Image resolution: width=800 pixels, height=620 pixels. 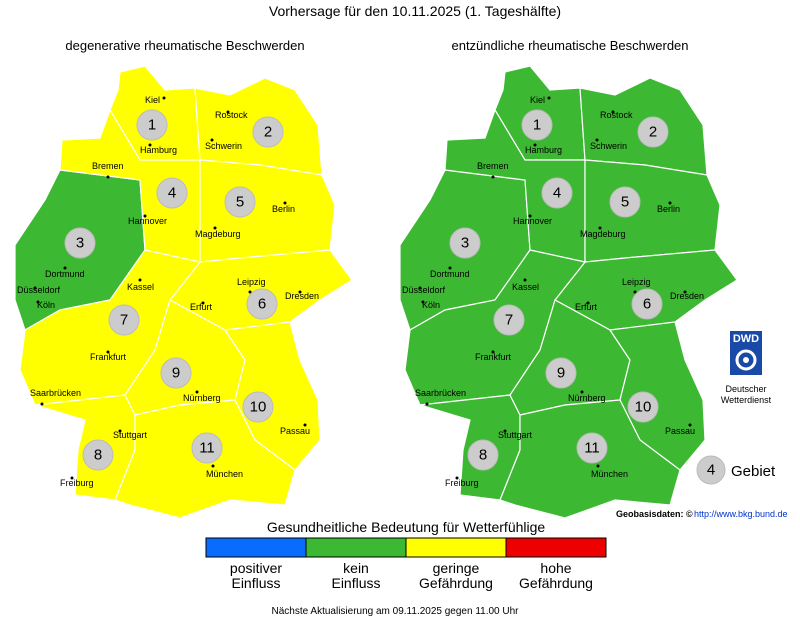 What do you see at coordinates (158, 150) in the screenshot?
I see `city-label: Hamburg` at bounding box center [158, 150].